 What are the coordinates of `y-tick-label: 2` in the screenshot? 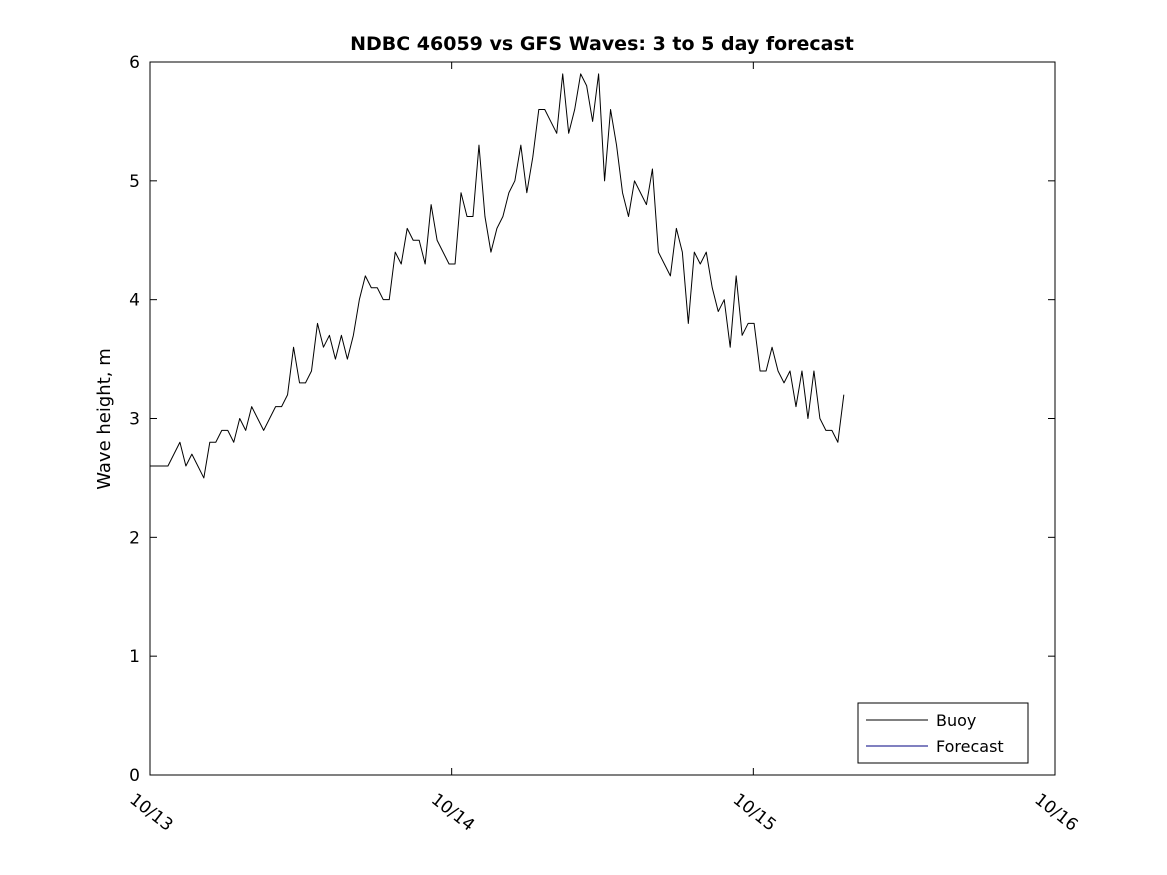 It's located at (134, 538).